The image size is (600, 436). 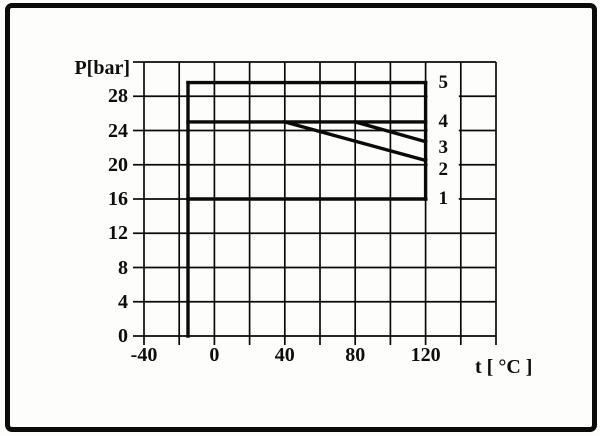 I want to click on y-axis-title: P[bar], so click(x=102, y=68).